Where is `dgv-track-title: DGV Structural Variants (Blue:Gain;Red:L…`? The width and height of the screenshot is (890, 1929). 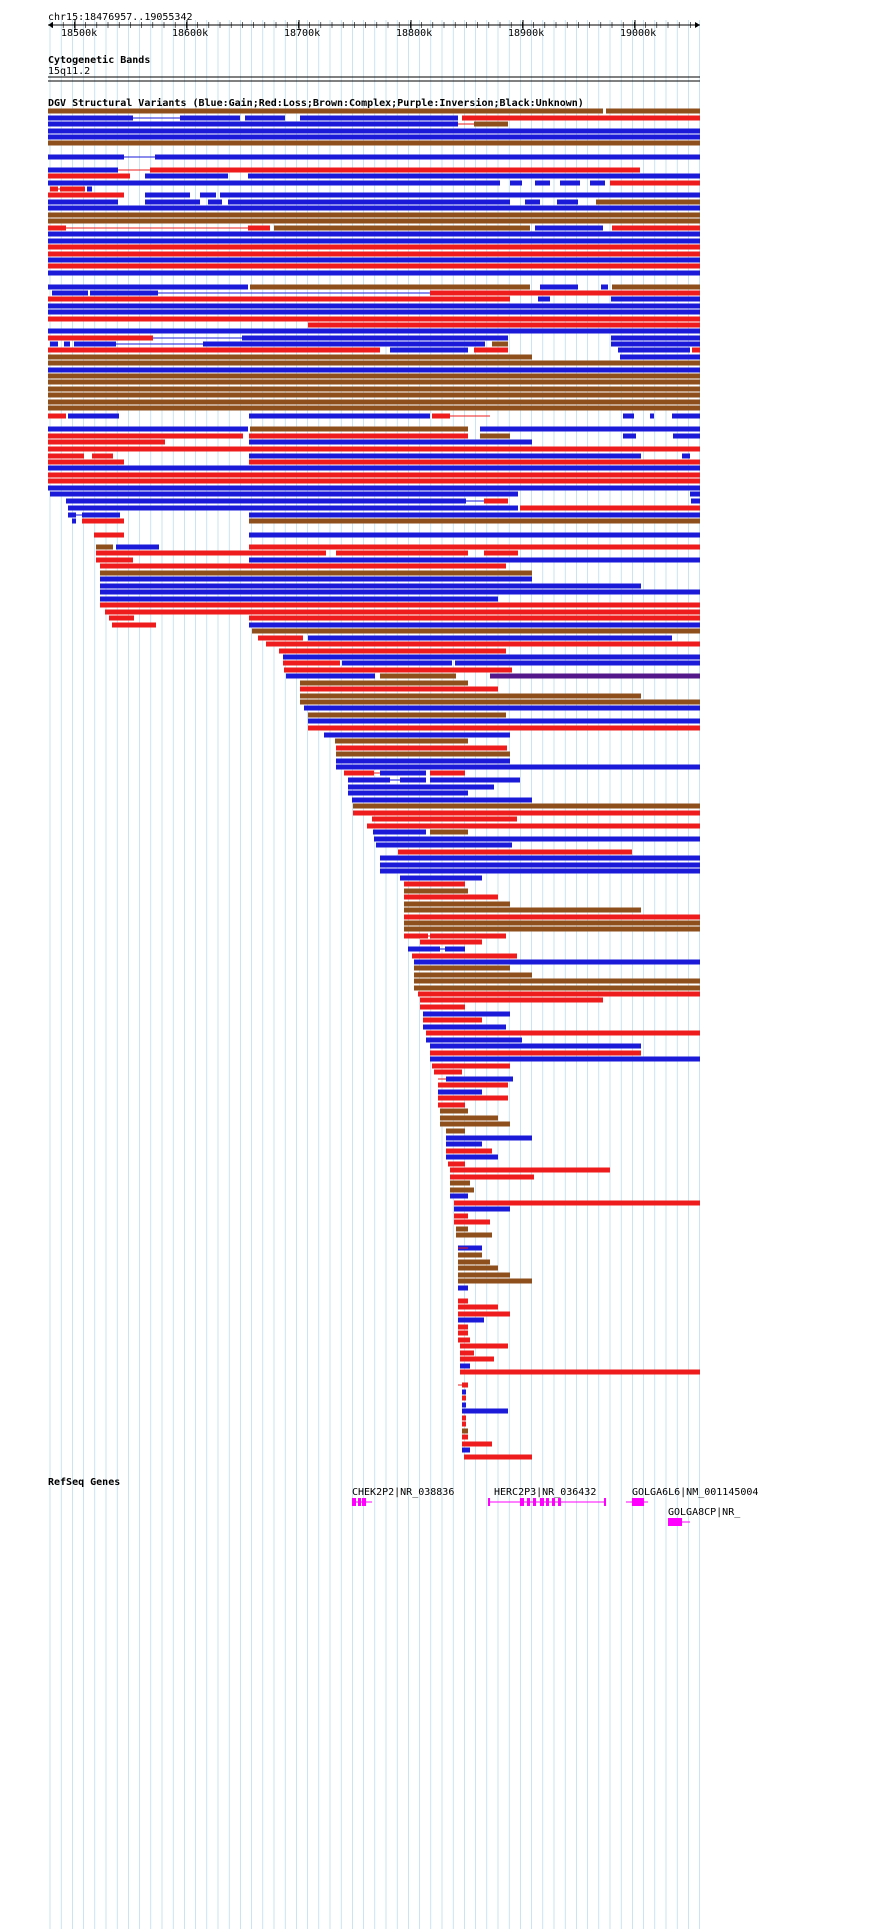
dgv-track-title: DGV Structural Variants (Blue:Gain;Red:L… is located at coordinates (316, 103).